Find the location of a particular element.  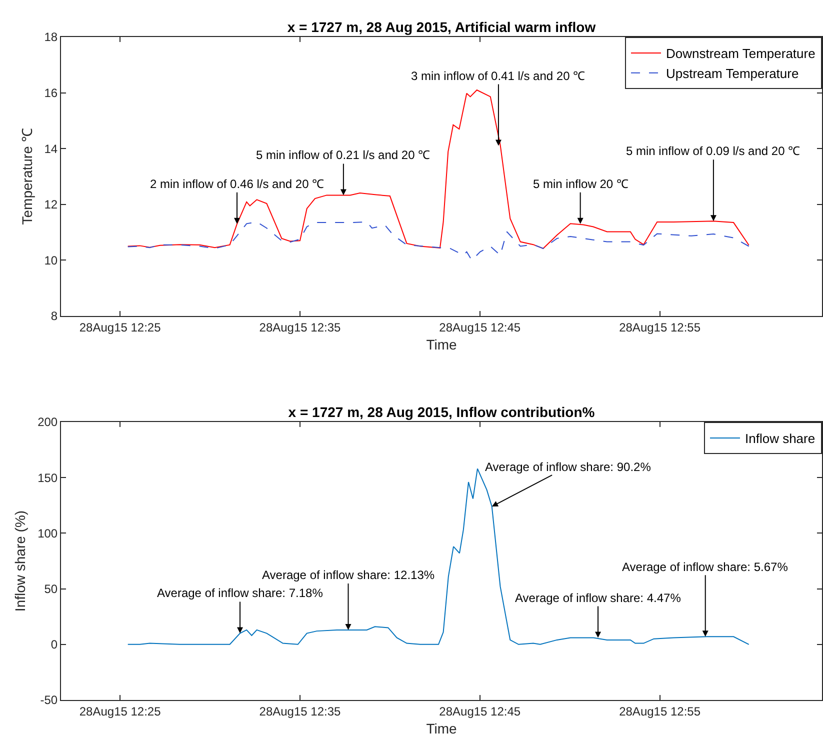

y-tick-label: 100 is located at coordinates (48, 533).